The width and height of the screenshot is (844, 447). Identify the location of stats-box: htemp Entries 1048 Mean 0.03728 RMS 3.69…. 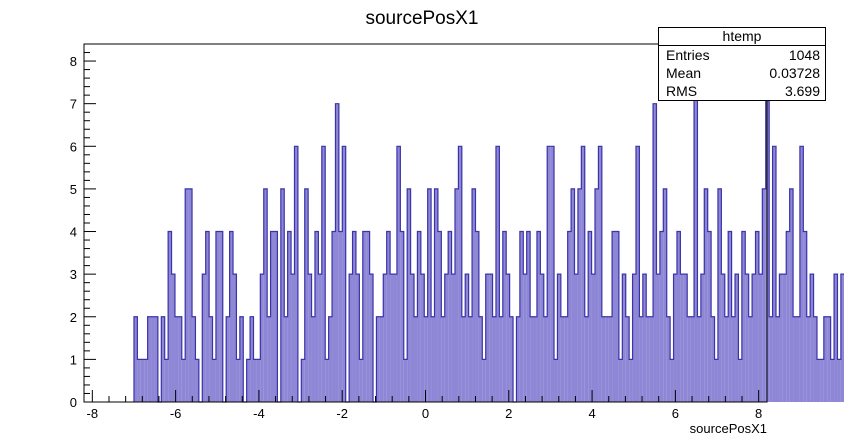
(742, 64).